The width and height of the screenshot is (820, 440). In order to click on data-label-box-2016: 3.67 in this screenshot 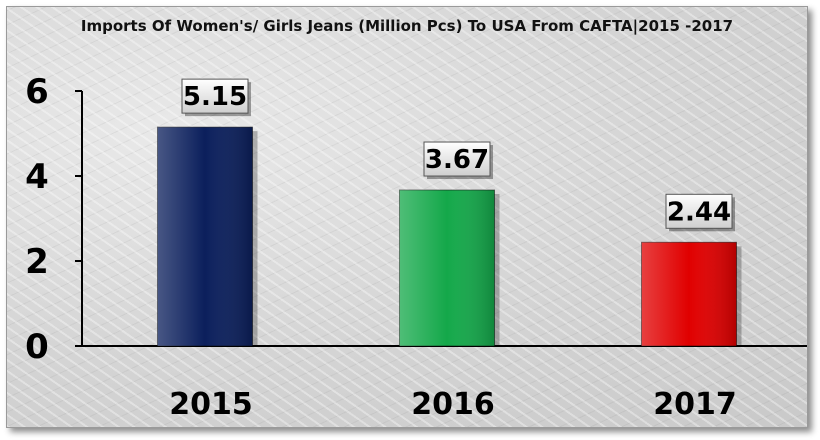, I will do `click(458, 160)`.